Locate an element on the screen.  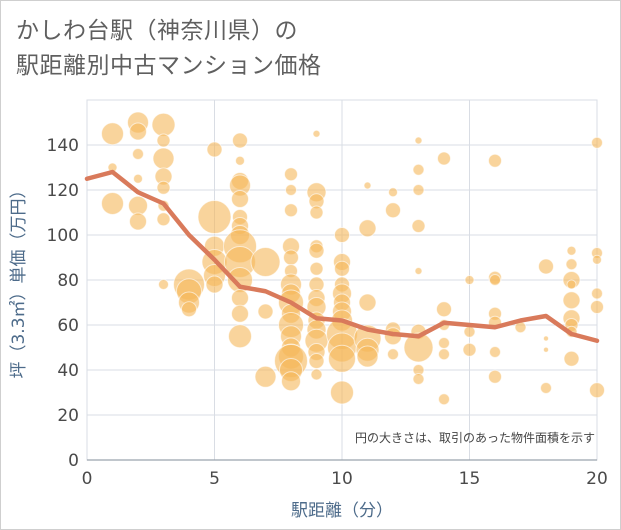
x-tick-label: 5 is located at coordinates (214, 479).